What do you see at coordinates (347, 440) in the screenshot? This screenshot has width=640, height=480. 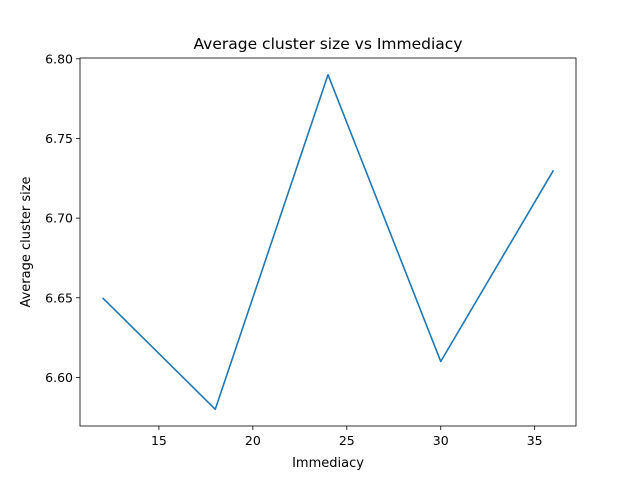 I see `x-tick-label: 25` at bounding box center [347, 440].